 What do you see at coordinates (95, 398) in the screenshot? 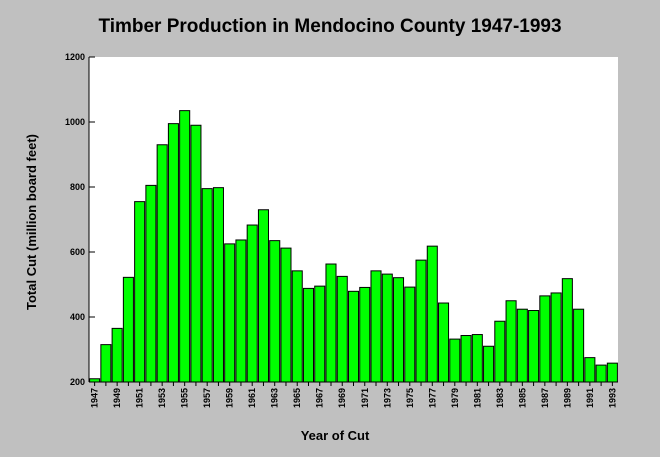
I see `x-tick-label-1947: 1947` at bounding box center [95, 398].